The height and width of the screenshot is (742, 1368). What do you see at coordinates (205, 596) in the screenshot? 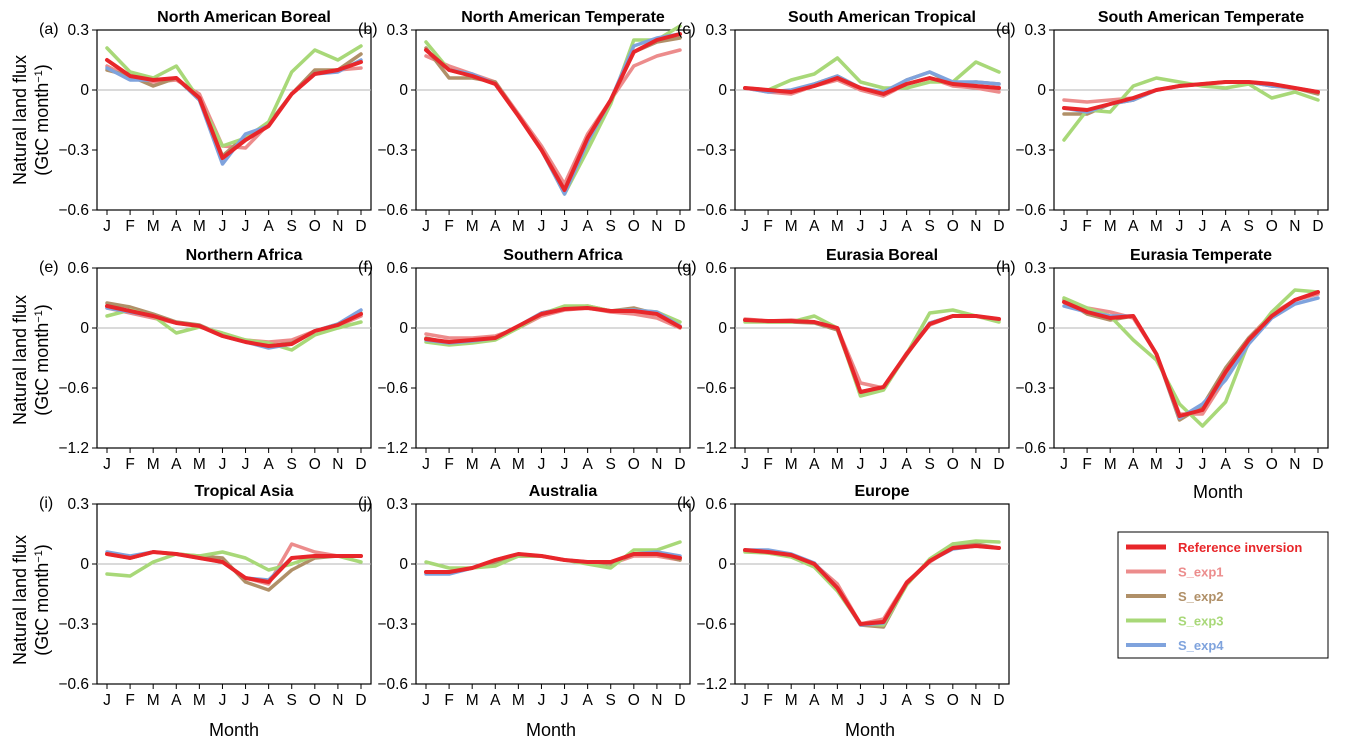
I see `panel-i: 0.30−0.3−0.6J F M A M J J A S O N D(i)Tropical Asia` at bounding box center [205, 596].